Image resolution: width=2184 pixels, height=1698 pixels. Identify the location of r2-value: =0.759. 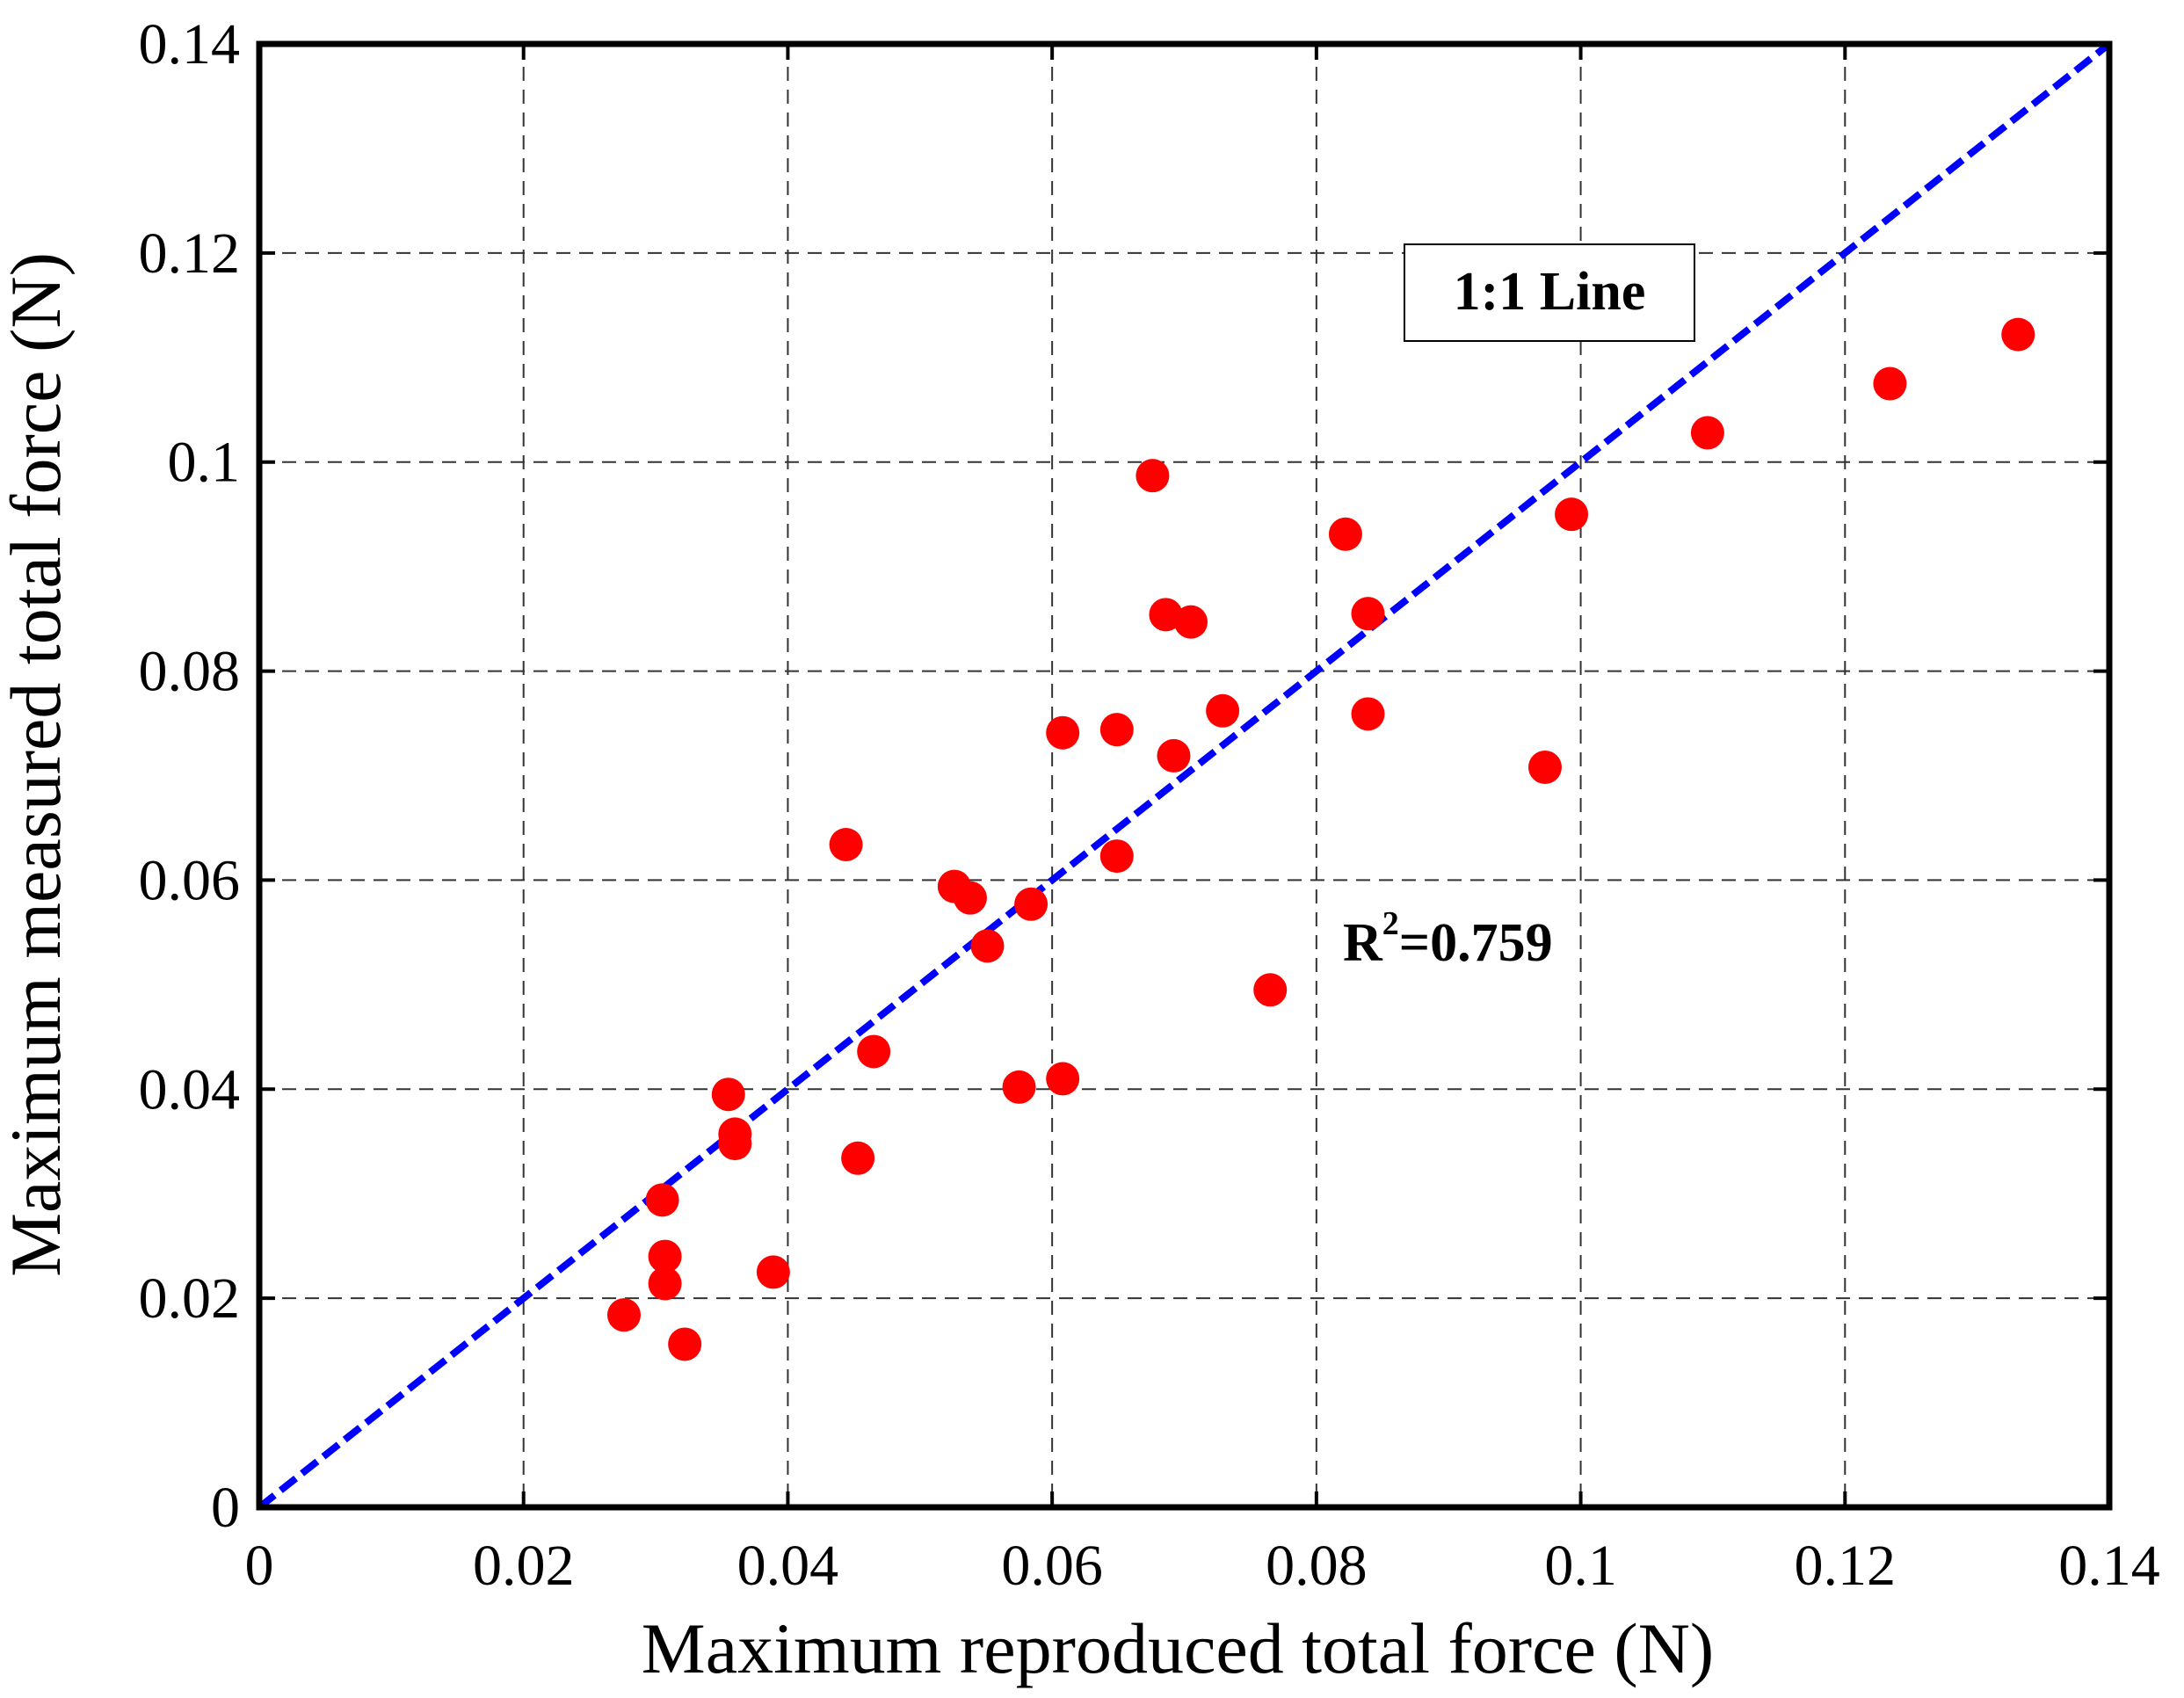
(1476, 943).